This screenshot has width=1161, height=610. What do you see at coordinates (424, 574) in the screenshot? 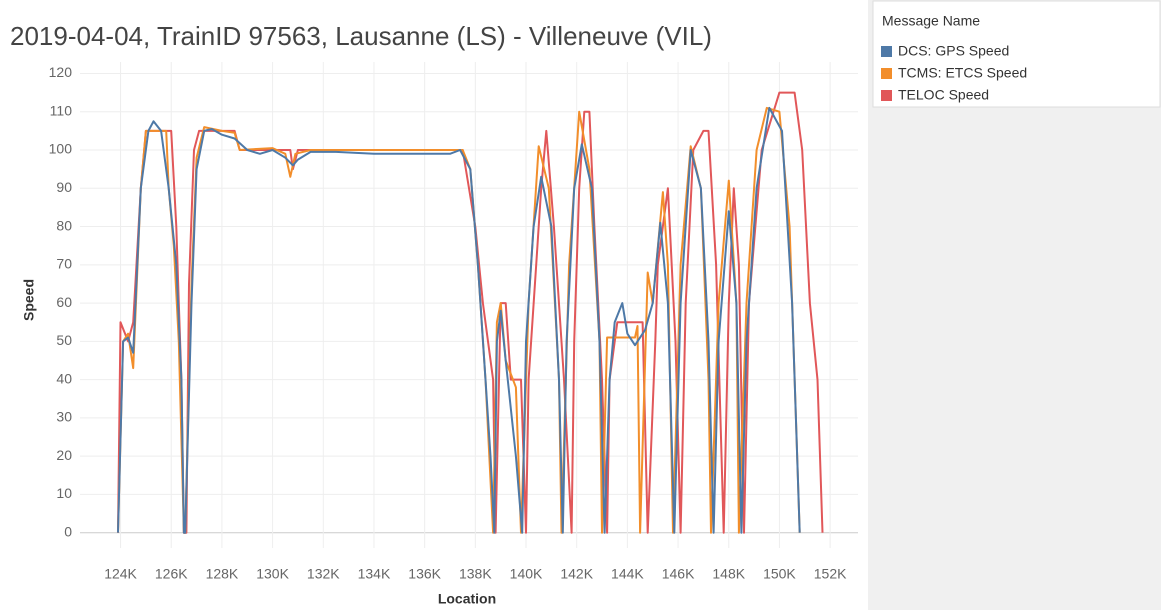
I see `x-tick-label: 136K` at bounding box center [424, 574].